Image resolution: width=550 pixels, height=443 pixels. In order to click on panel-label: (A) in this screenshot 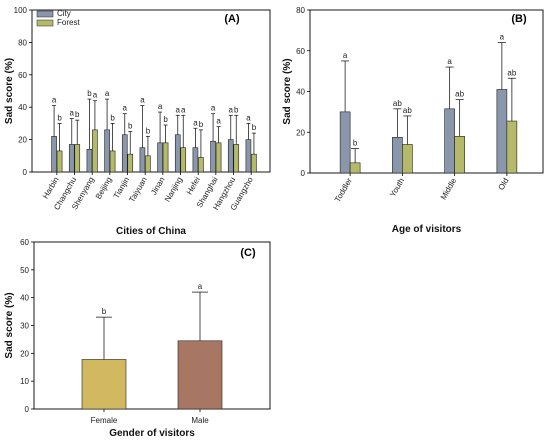, I will do `click(232, 19)`.